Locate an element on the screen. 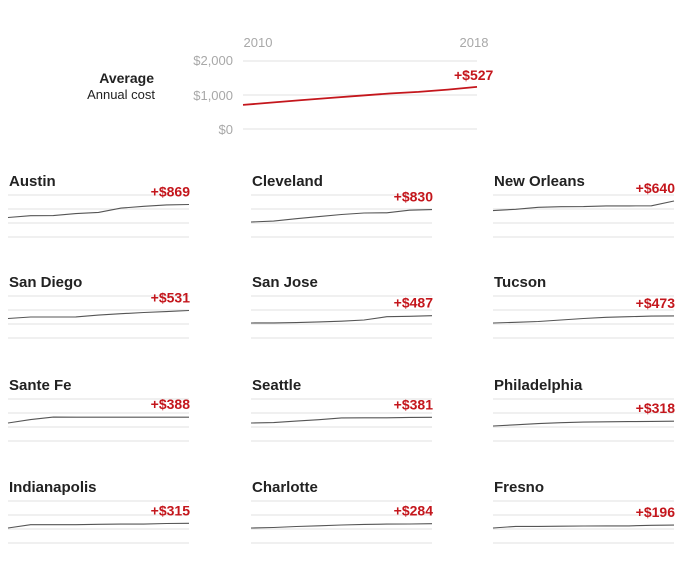 The image size is (700, 572). panel-indianapolis: Indianapolis +$315 is located at coordinates (99, 511).